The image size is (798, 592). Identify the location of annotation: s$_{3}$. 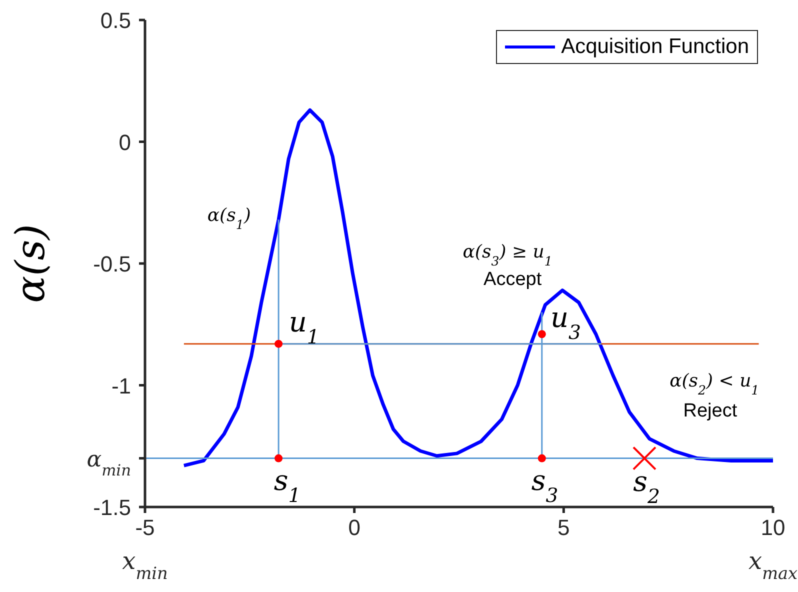
(544, 485).